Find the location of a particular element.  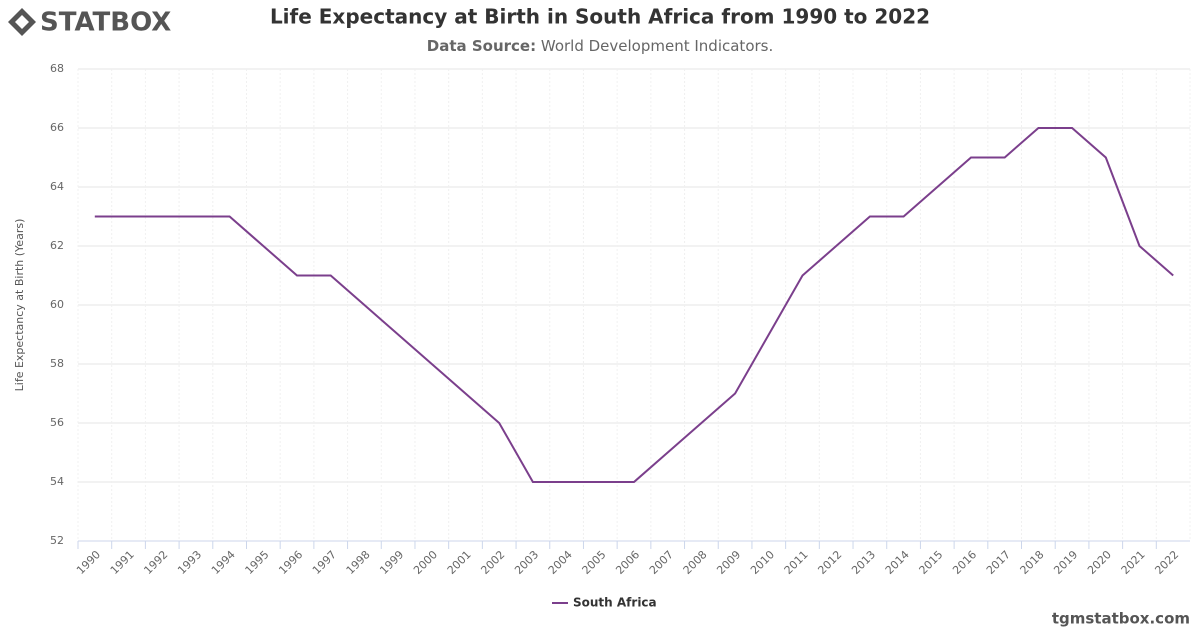

y-tick-label: 58 is located at coordinates (57, 363).